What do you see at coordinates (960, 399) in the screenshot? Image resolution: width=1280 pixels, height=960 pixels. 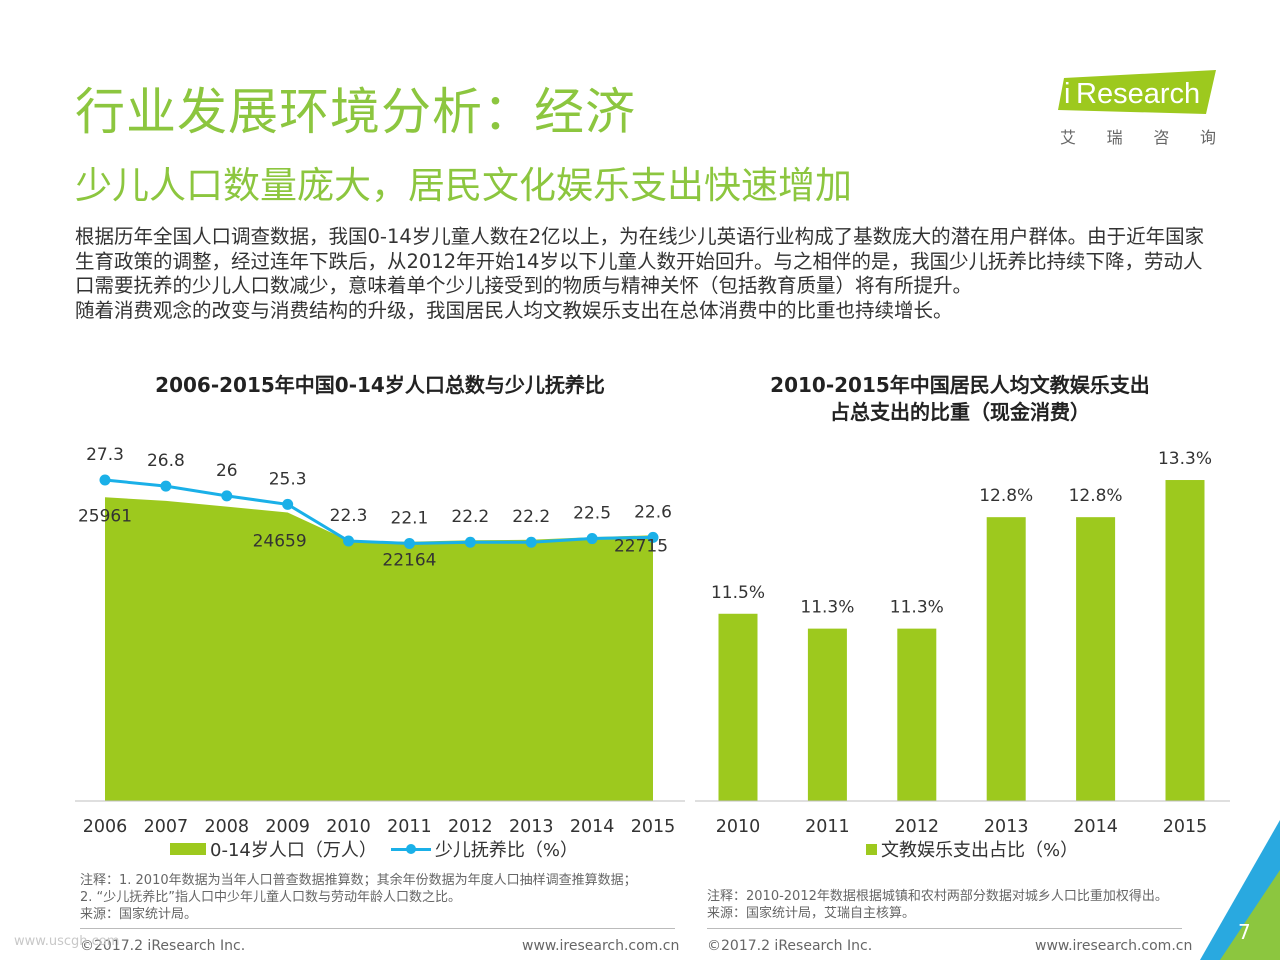 I see `spending-chart-title: 2010-2015年中国居民人均文教娱乐支出 占总支出的比重（现金消费）` at bounding box center [960, 399].